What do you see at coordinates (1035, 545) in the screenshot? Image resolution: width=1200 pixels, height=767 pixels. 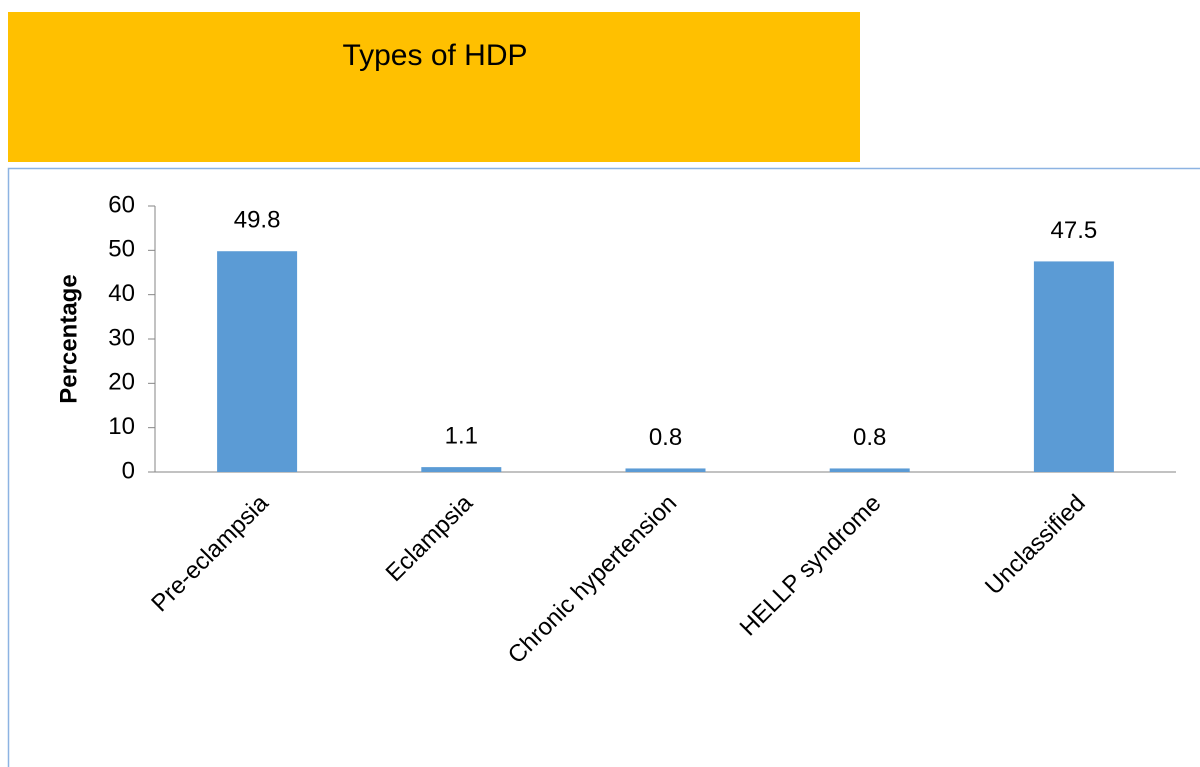 I see `x-tick-label: Unclassified` at bounding box center [1035, 545].